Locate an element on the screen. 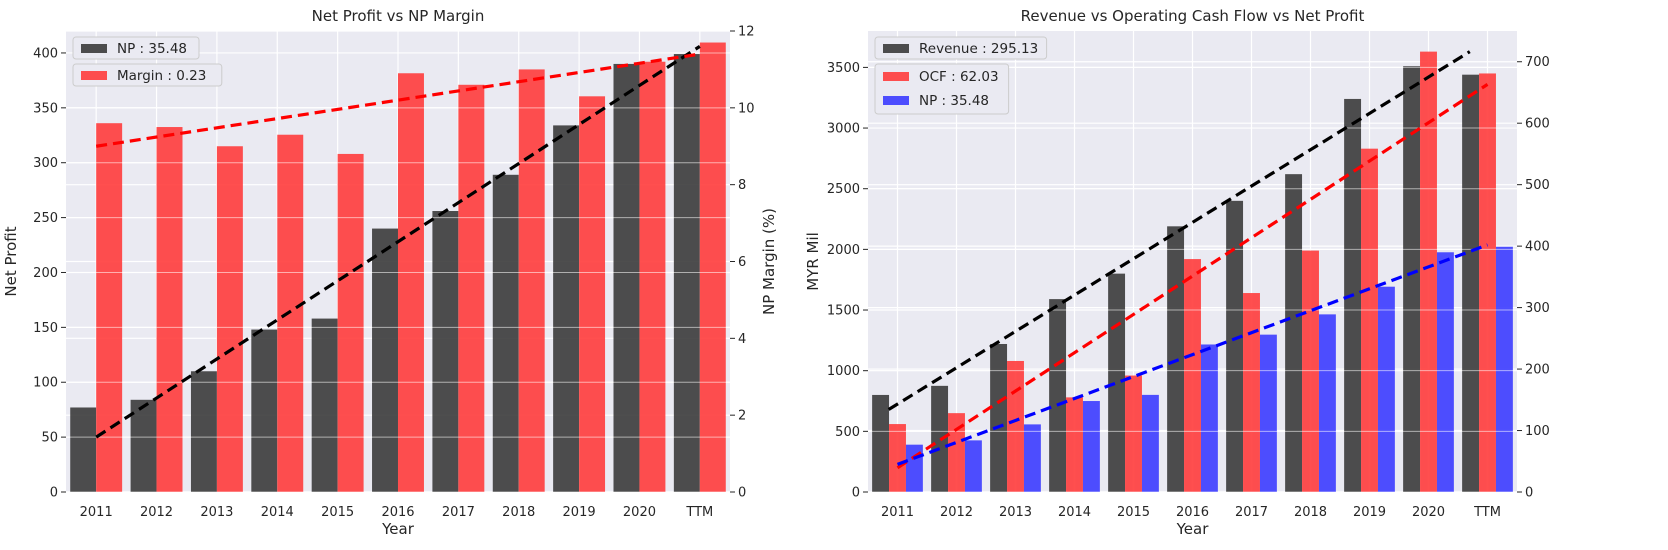 The image size is (1668, 550). left-tick-label: 200 is located at coordinates (45, 273).